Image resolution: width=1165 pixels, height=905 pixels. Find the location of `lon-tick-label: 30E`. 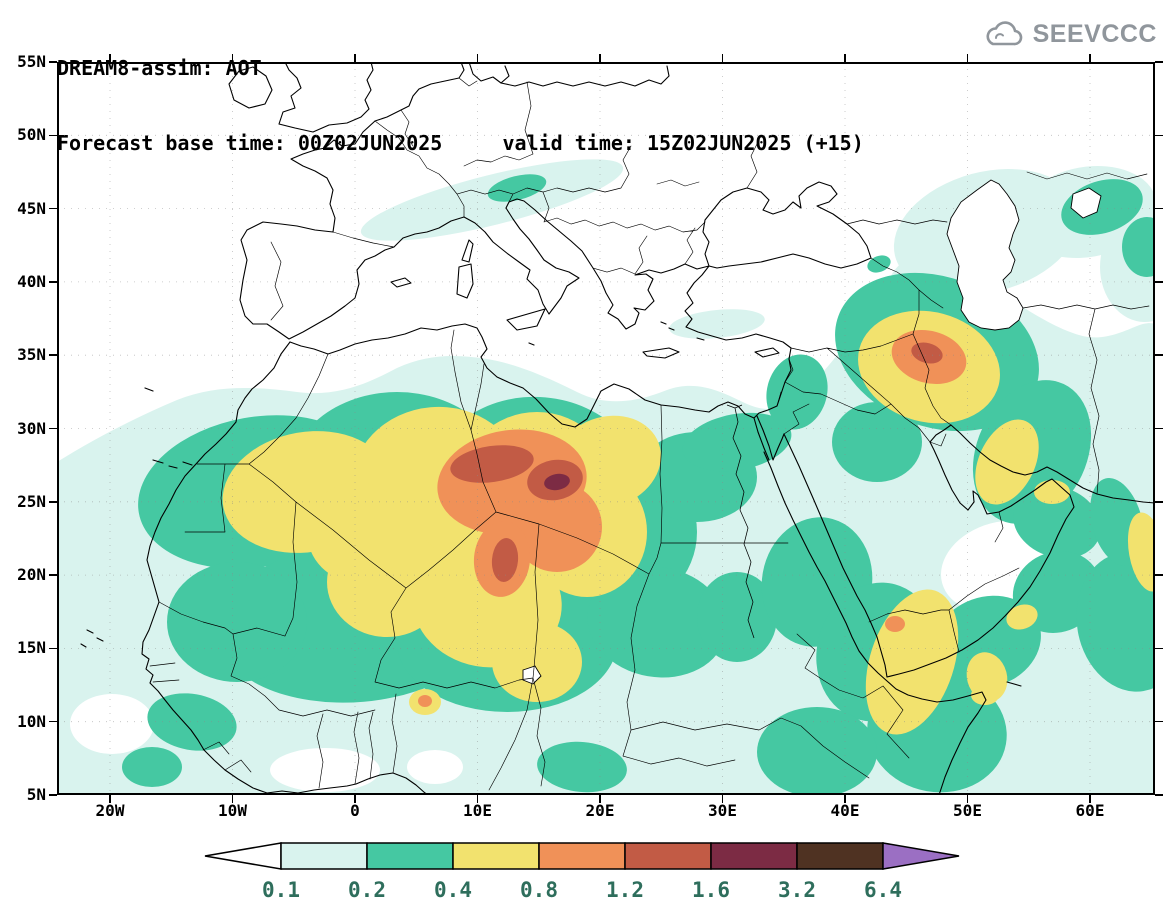

lon-tick-label: 30E is located at coordinates (722, 810).